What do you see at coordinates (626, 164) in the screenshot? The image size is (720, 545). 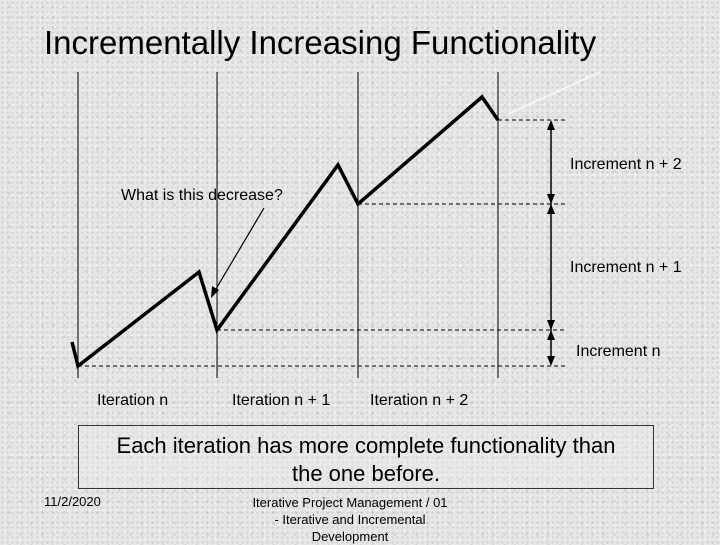 I see `increment-label-n2: Increment n + 2` at bounding box center [626, 164].